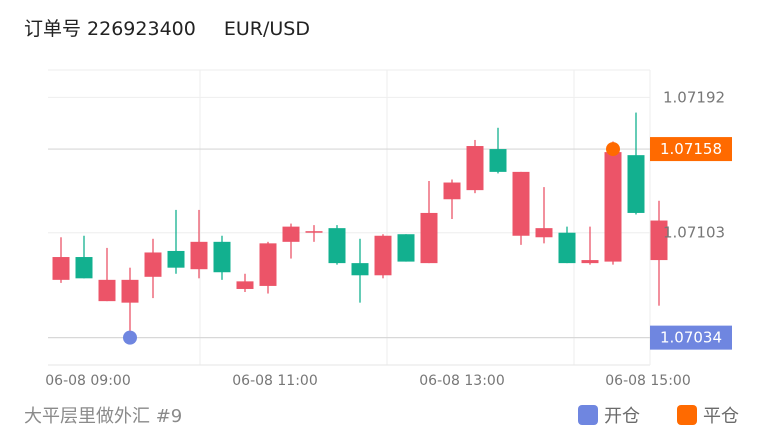 This screenshot has height=440, width=775. I want to click on price-label-text: 1.07158, so click(691, 149).